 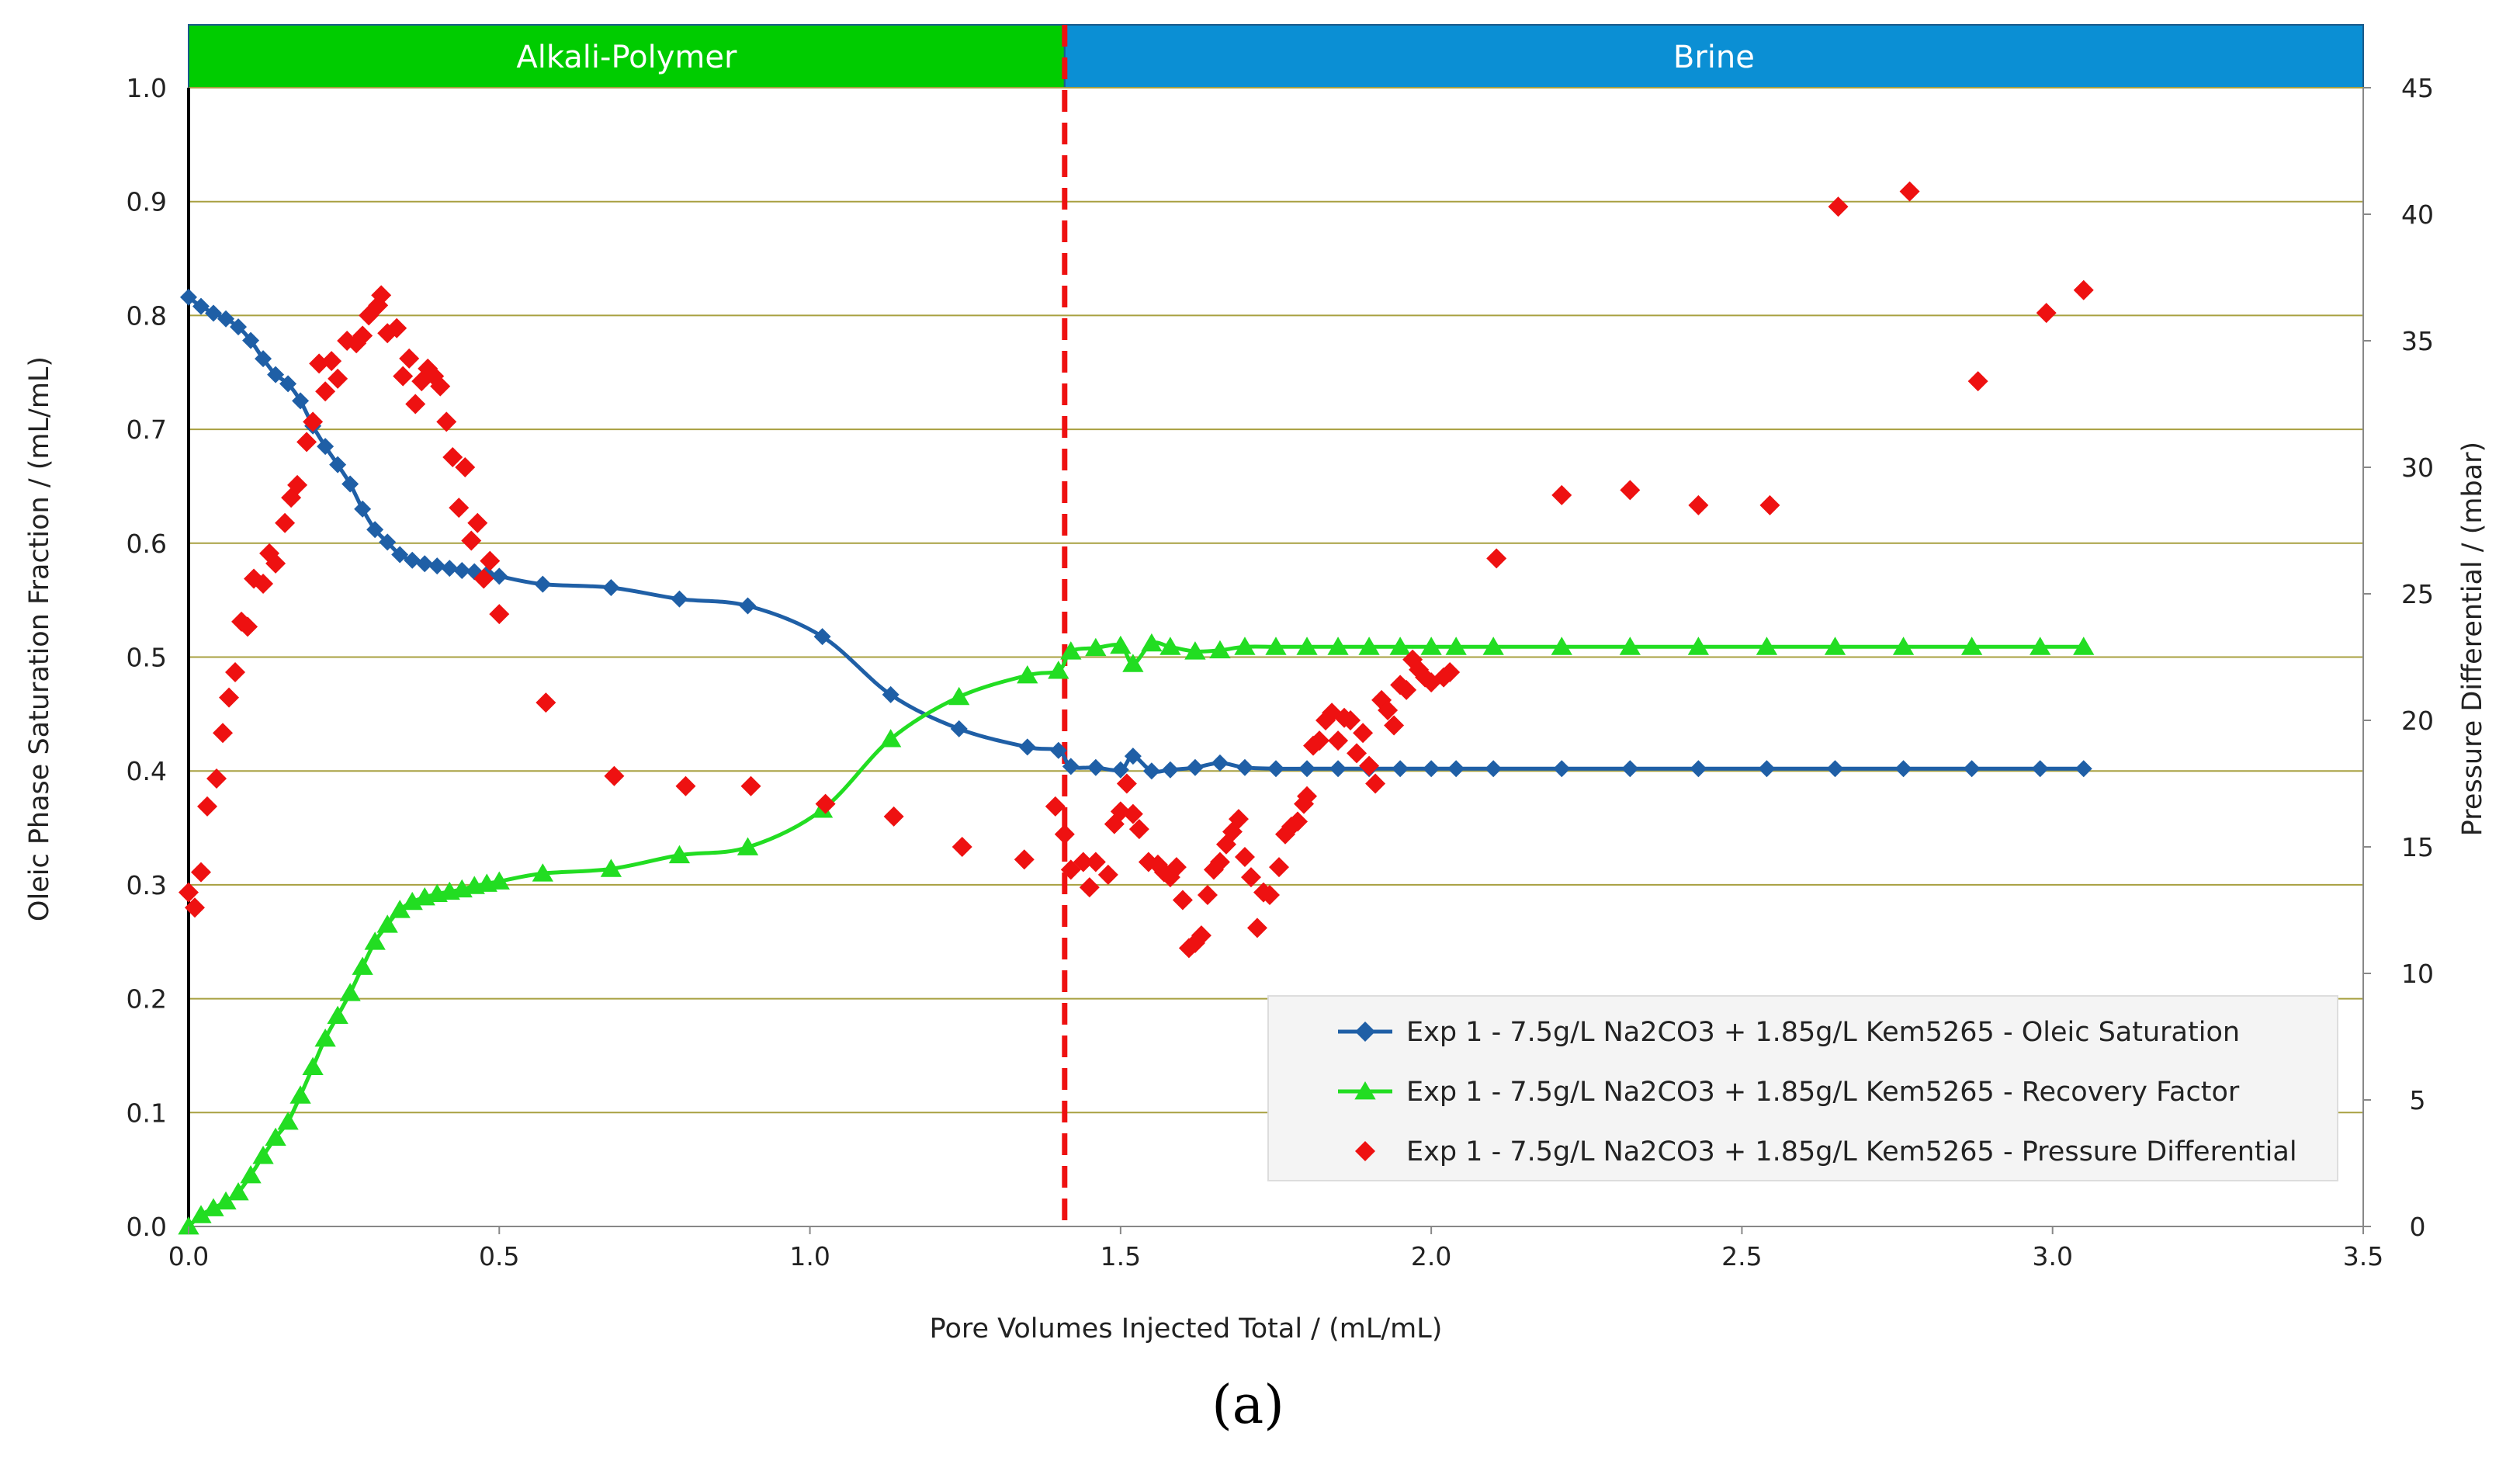 I want to click on y-right-tick-label: 45, so click(x=2418, y=88).